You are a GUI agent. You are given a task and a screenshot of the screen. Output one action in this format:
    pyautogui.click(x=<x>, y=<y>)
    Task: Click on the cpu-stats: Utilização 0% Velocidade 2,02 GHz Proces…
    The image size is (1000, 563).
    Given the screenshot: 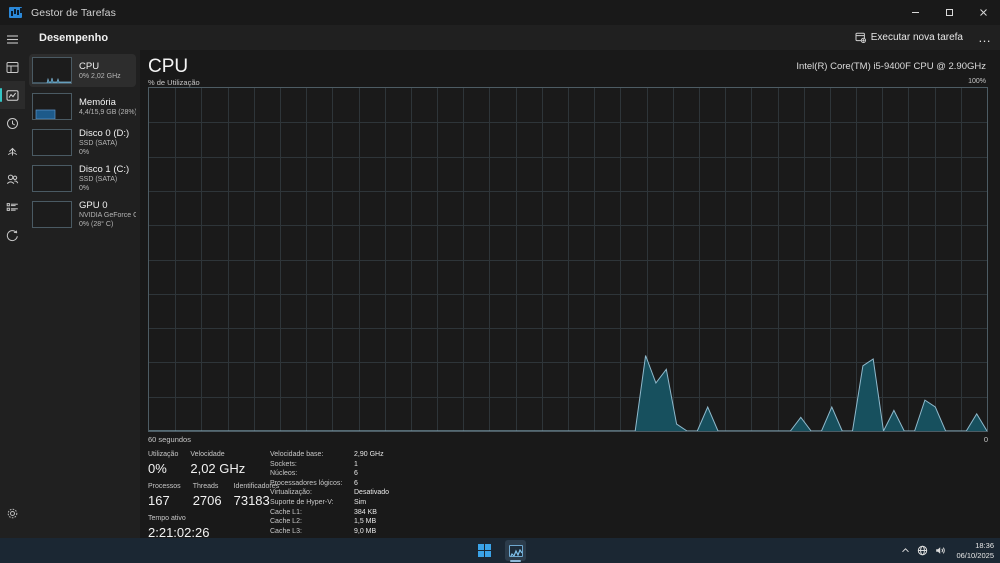 What is the action you would take?
    pyautogui.click(x=568, y=495)
    